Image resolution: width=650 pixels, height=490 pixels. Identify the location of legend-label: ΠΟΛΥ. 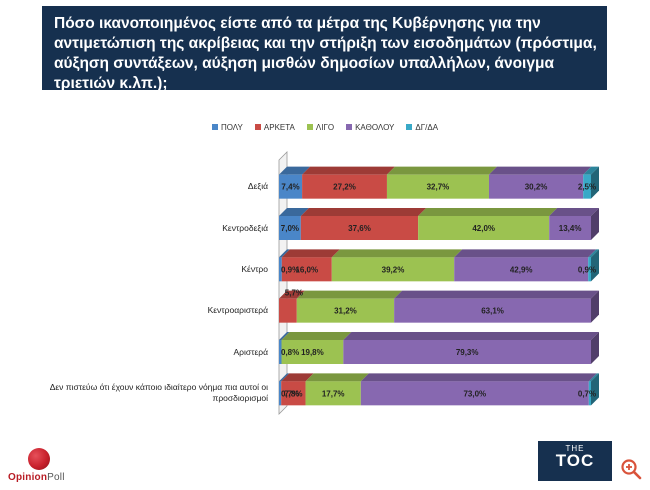
(231, 127).